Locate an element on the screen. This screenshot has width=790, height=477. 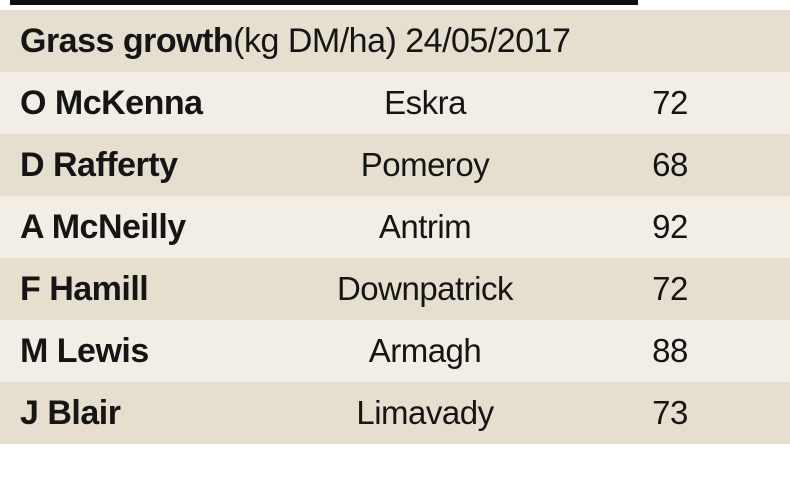
farmer-name-cell: D Rafferty is located at coordinates (99, 164).